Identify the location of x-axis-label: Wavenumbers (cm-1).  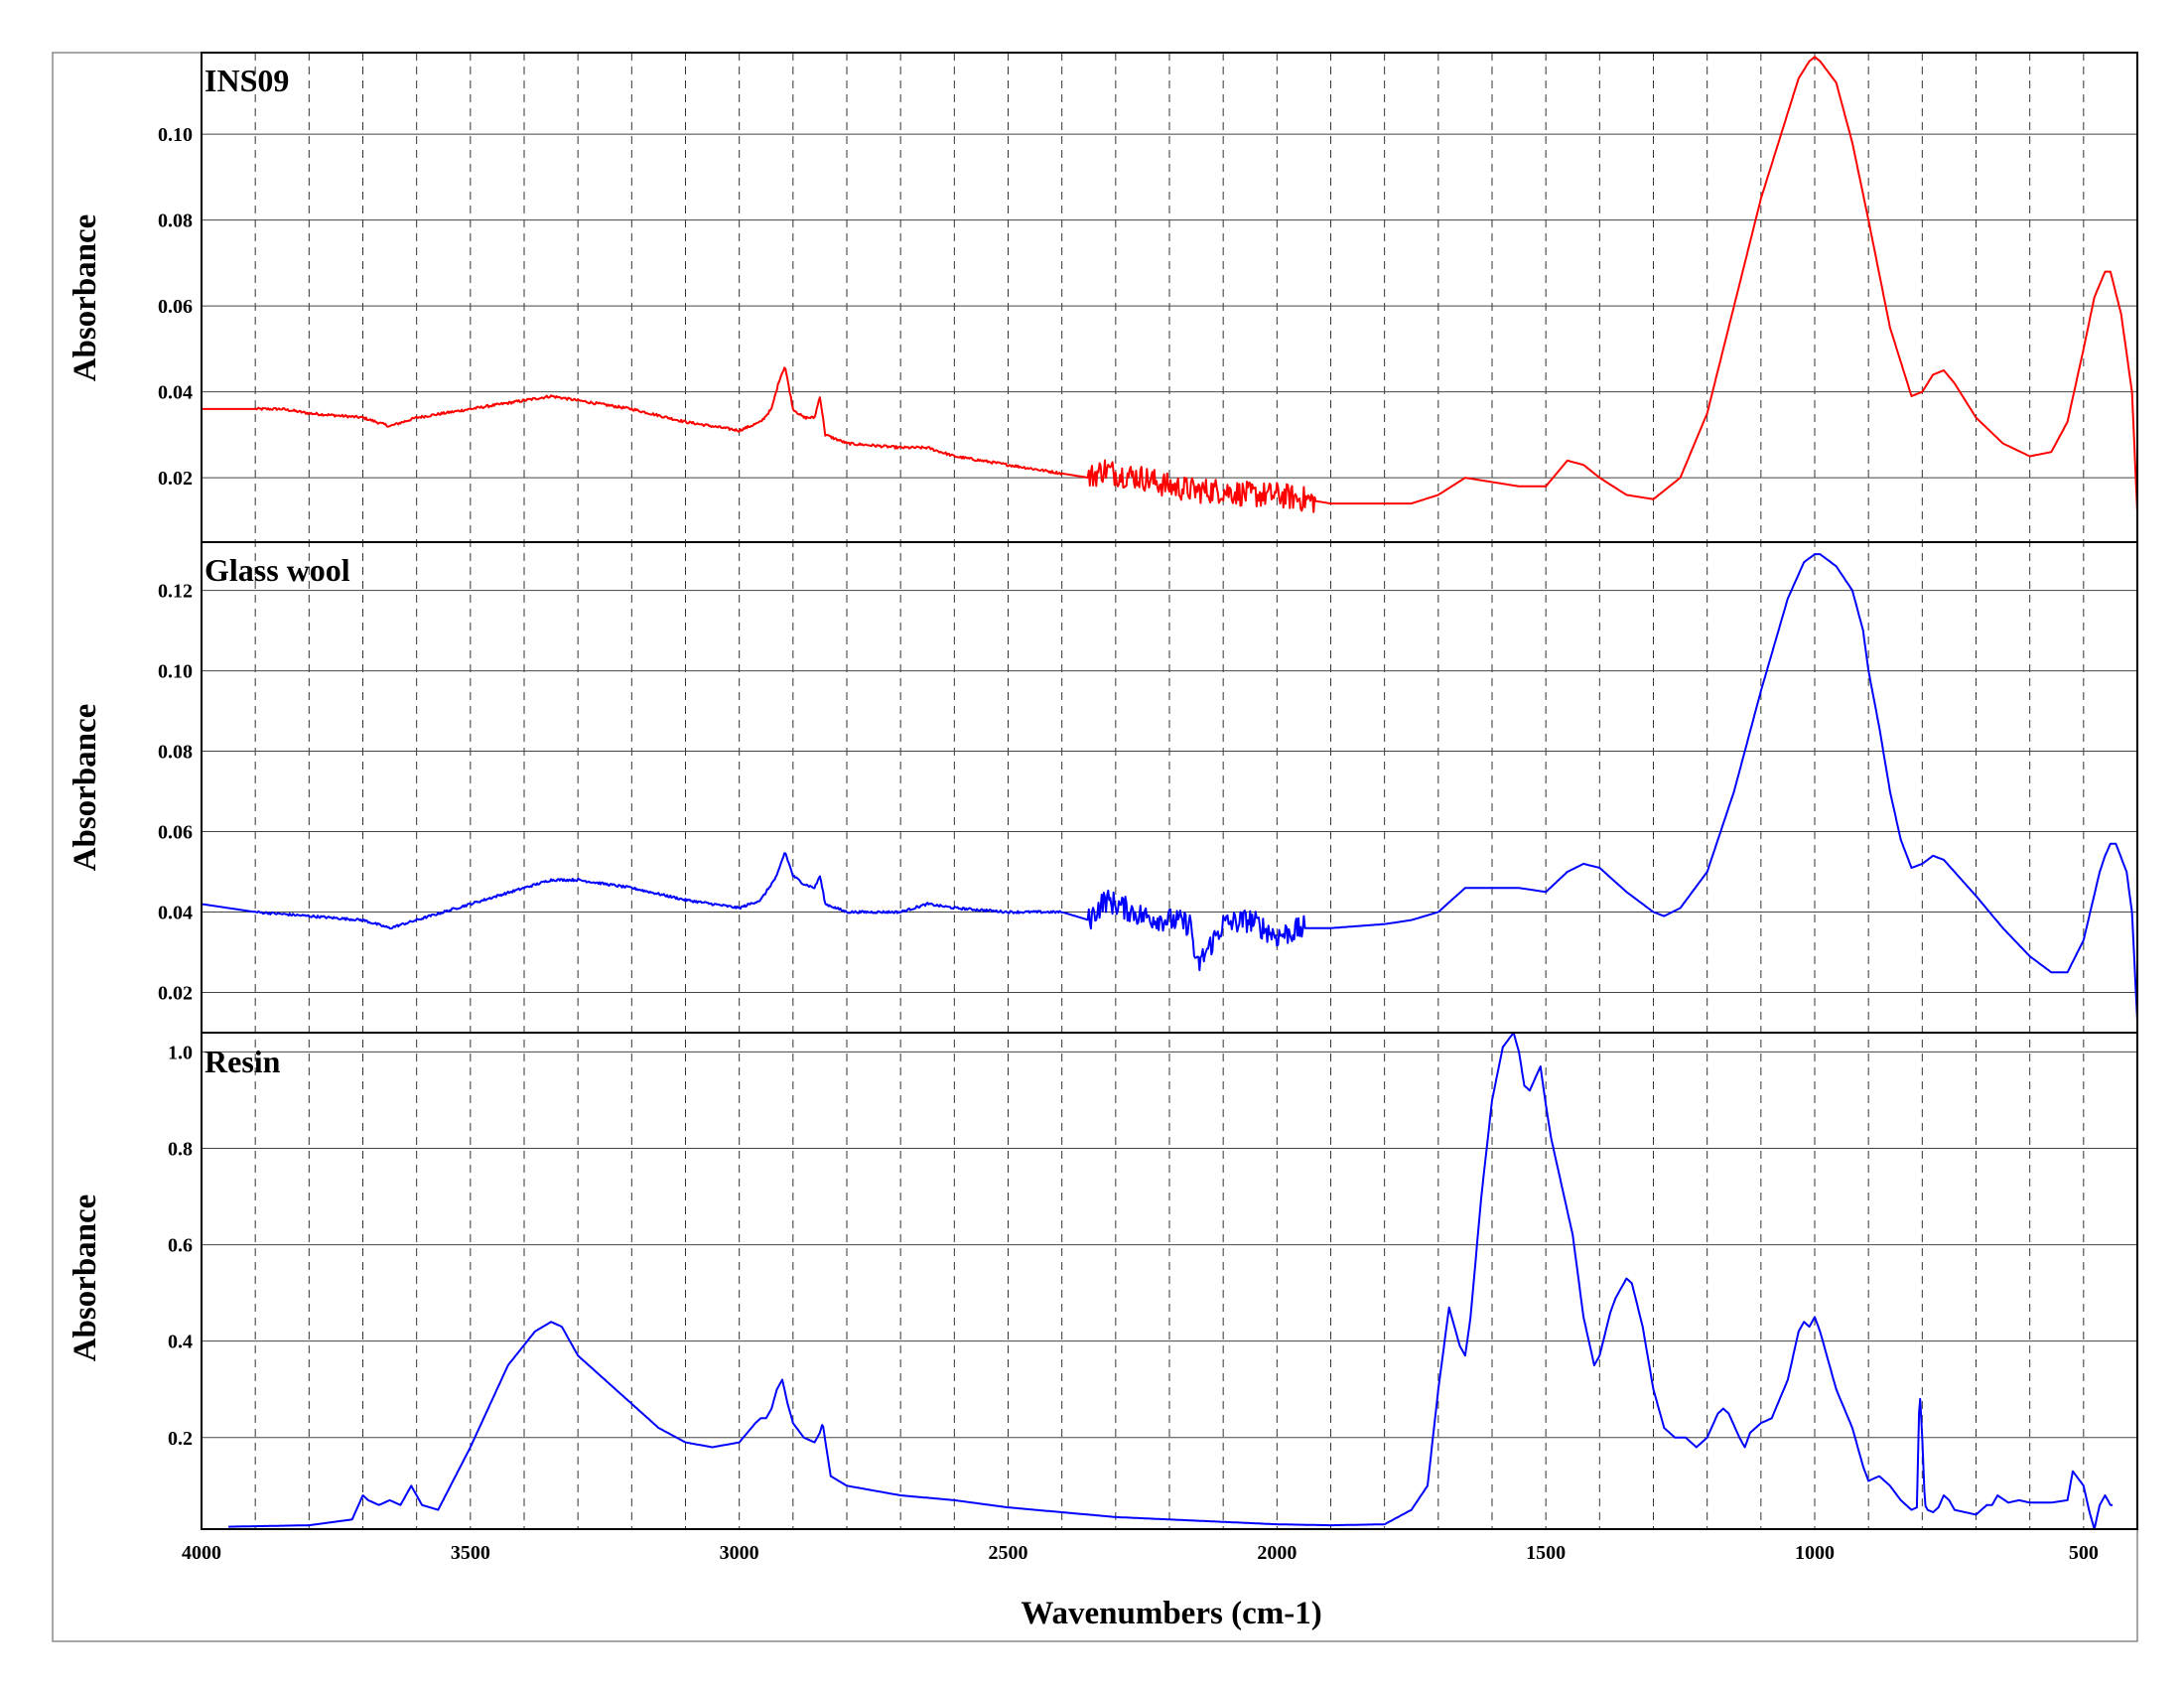
(1171, 1613).